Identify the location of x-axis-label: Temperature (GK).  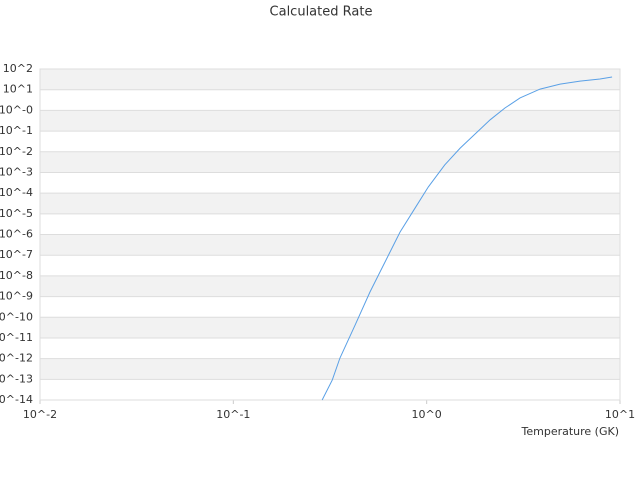
(570, 431).